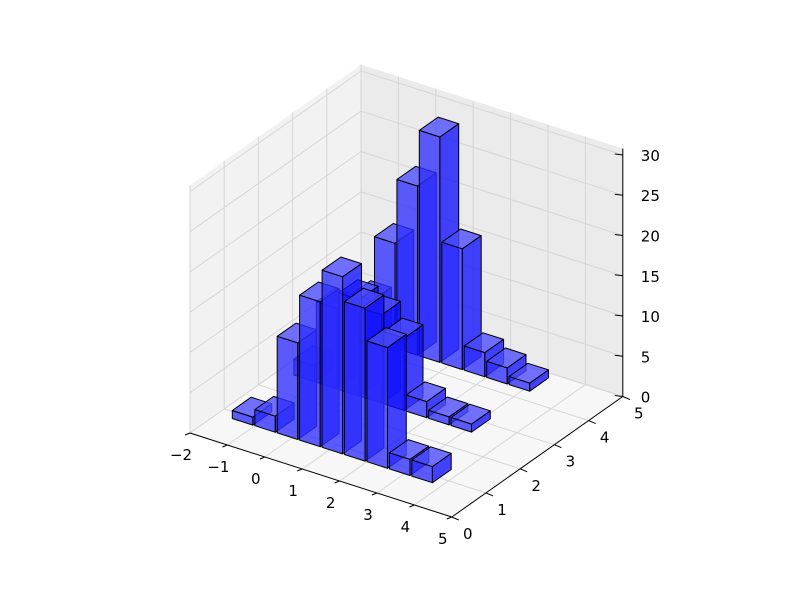 This screenshot has width=812, height=612. What do you see at coordinates (650, 156) in the screenshot?
I see `z-tick-label: 30` at bounding box center [650, 156].